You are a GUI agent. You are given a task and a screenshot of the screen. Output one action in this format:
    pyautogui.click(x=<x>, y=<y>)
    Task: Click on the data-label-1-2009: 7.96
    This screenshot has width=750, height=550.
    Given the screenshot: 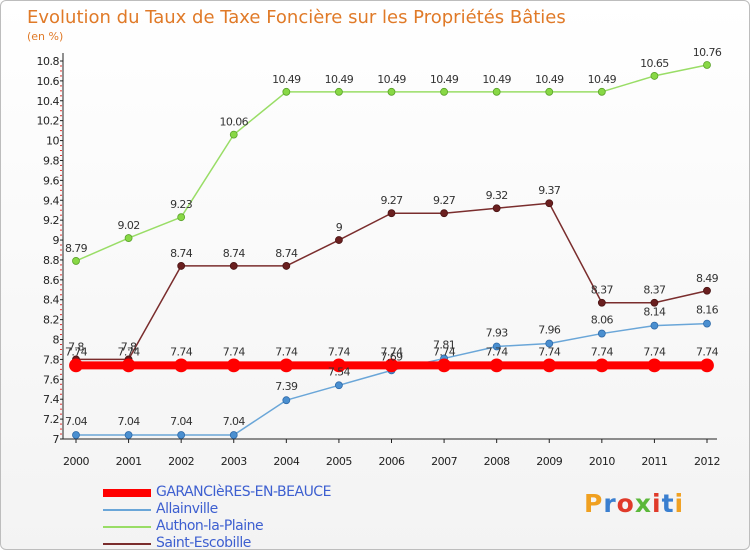 What is the action you would take?
    pyautogui.click(x=549, y=330)
    